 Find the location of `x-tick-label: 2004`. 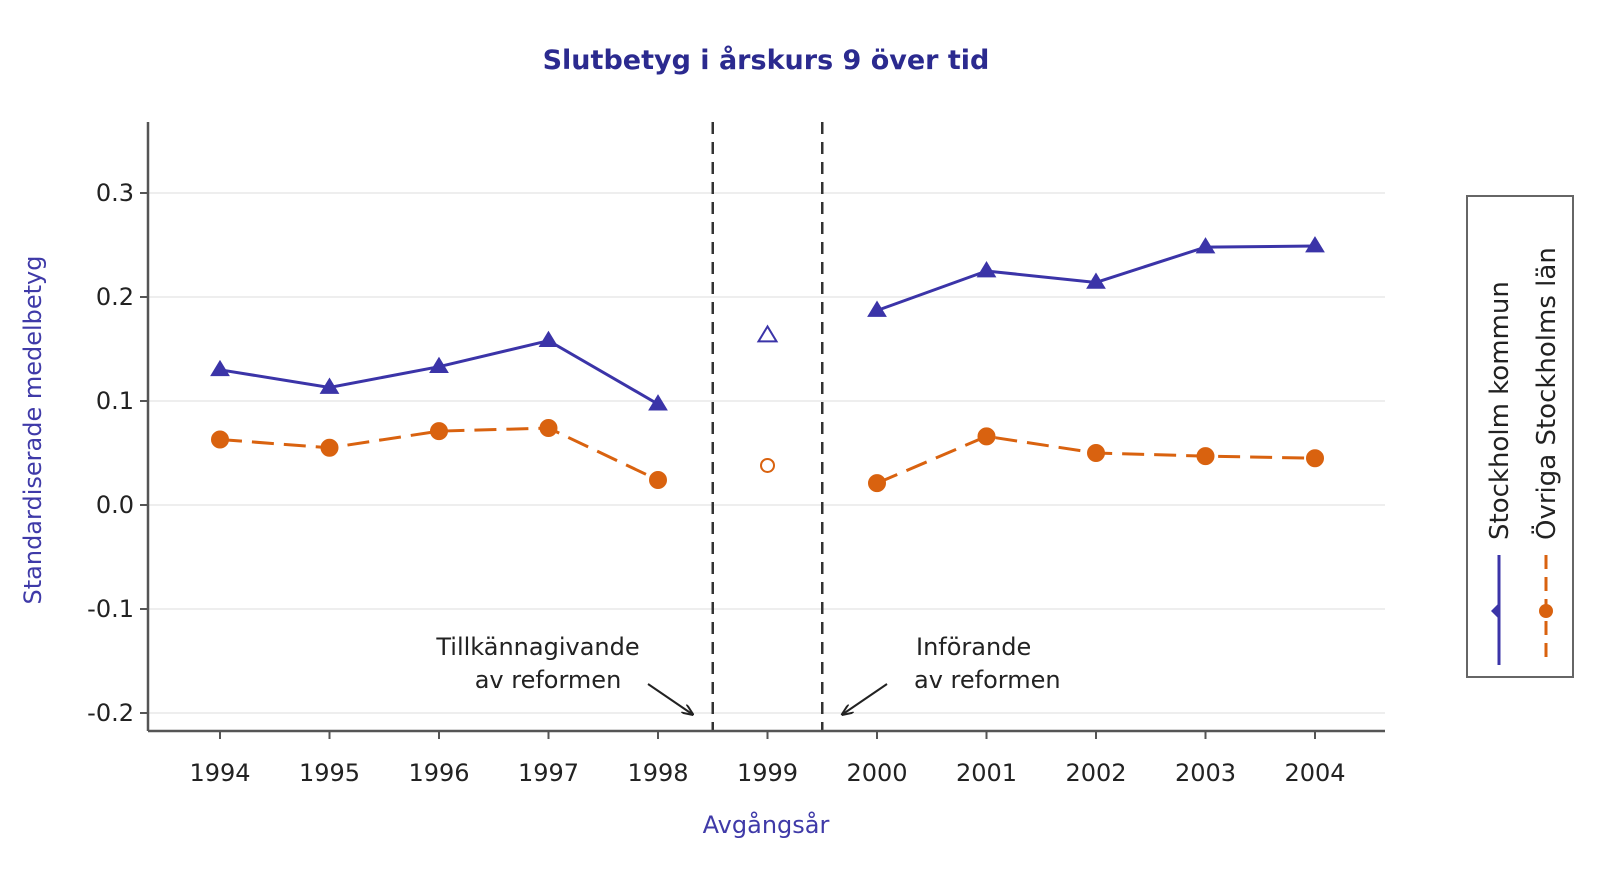

x-tick-label: 2004 is located at coordinates (1314, 773).